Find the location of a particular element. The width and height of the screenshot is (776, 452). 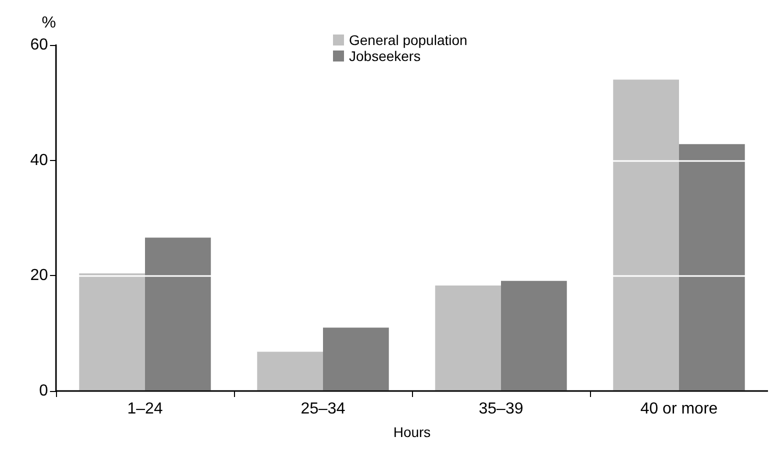

y-tick-label: 40 is located at coordinates (39, 160).